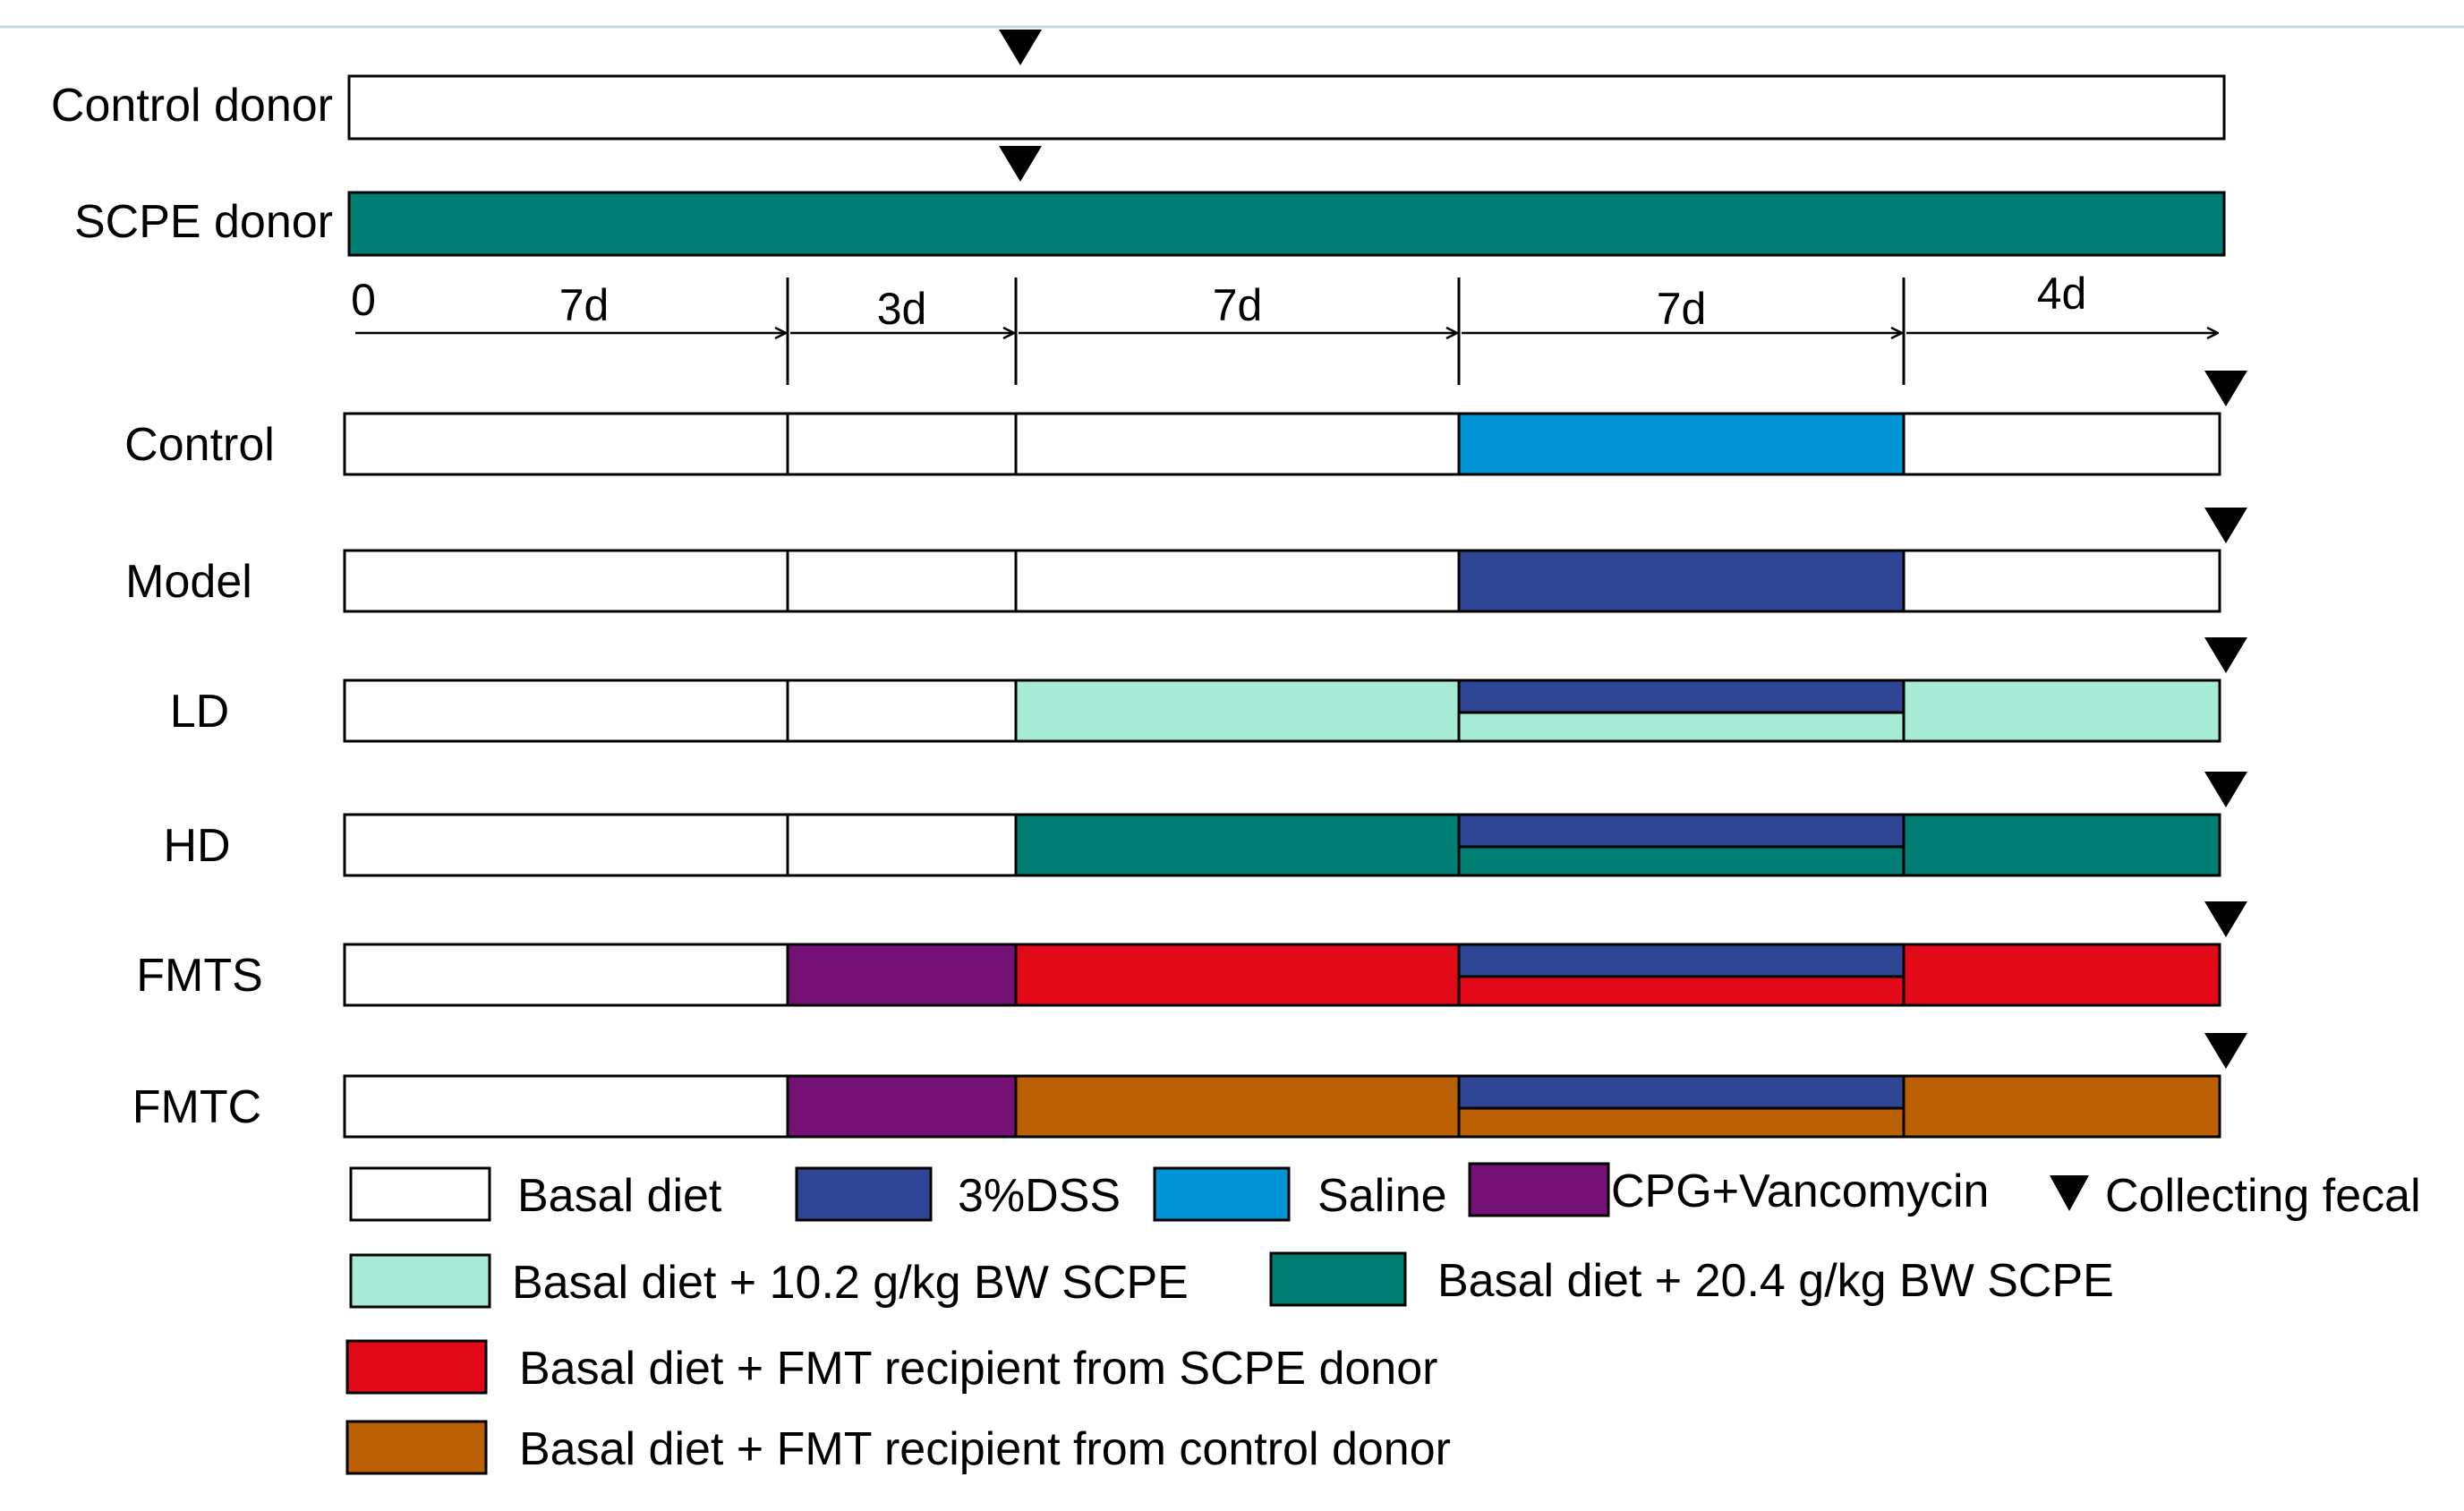 The height and width of the screenshot is (1511, 2464). Describe the element at coordinates (2062, 294) in the screenshot. I see `timeline-segment-label: 4d` at that location.